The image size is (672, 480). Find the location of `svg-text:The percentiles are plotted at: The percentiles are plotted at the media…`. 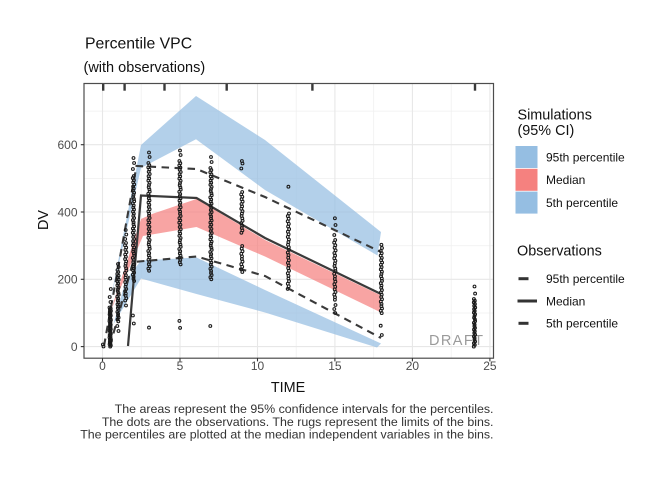

svg-text:The percentiles are plotted at: The percentiles are plotted at the media… is located at coordinates (286, 434).